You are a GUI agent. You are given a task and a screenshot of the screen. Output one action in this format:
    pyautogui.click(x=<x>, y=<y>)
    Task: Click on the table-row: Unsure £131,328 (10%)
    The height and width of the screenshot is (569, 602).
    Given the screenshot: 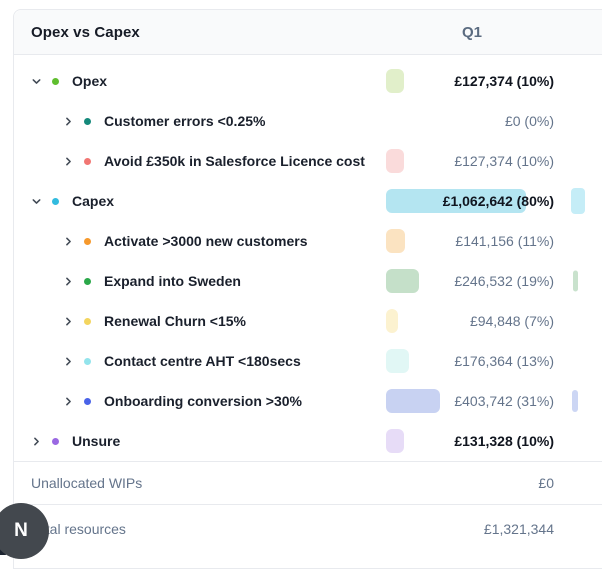 What is the action you would take?
    pyautogui.click(x=308, y=441)
    